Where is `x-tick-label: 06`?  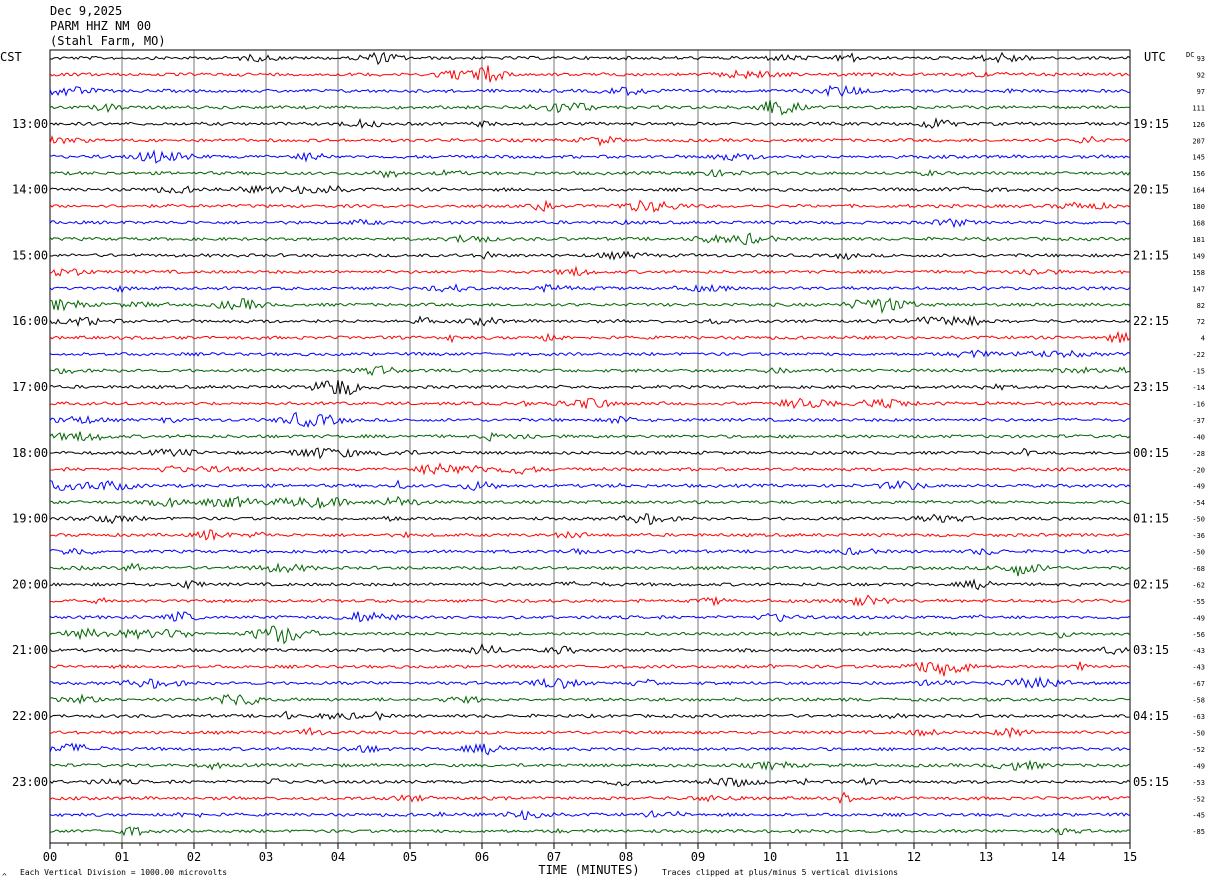 x-tick-label: 06 is located at coordinates (482, 857).